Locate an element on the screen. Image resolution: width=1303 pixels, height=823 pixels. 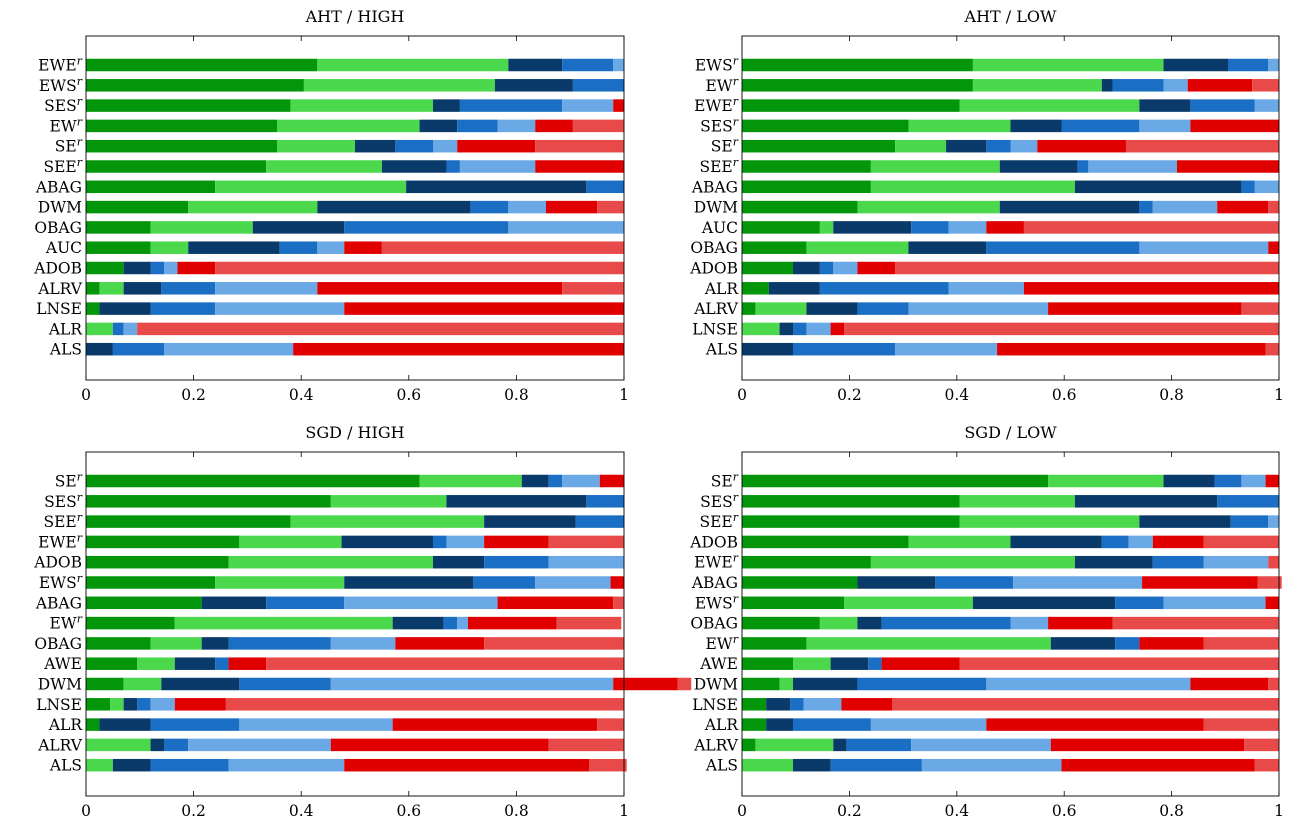
x-tick-label: 0 is located at coordinates (86, 811).